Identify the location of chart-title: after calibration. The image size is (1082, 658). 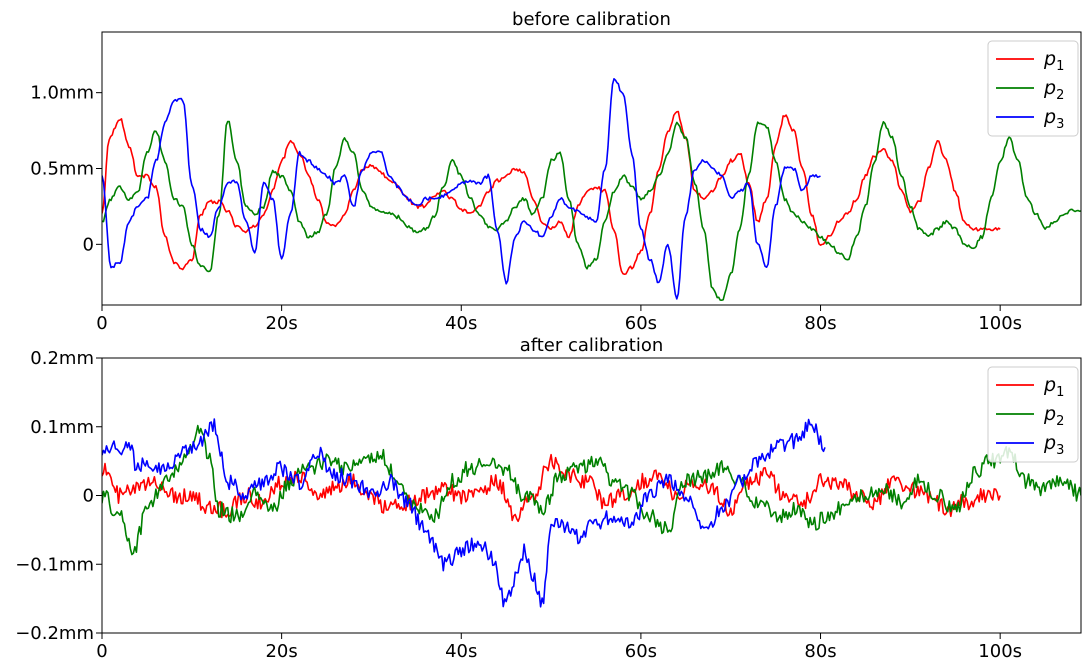
(592, 345).